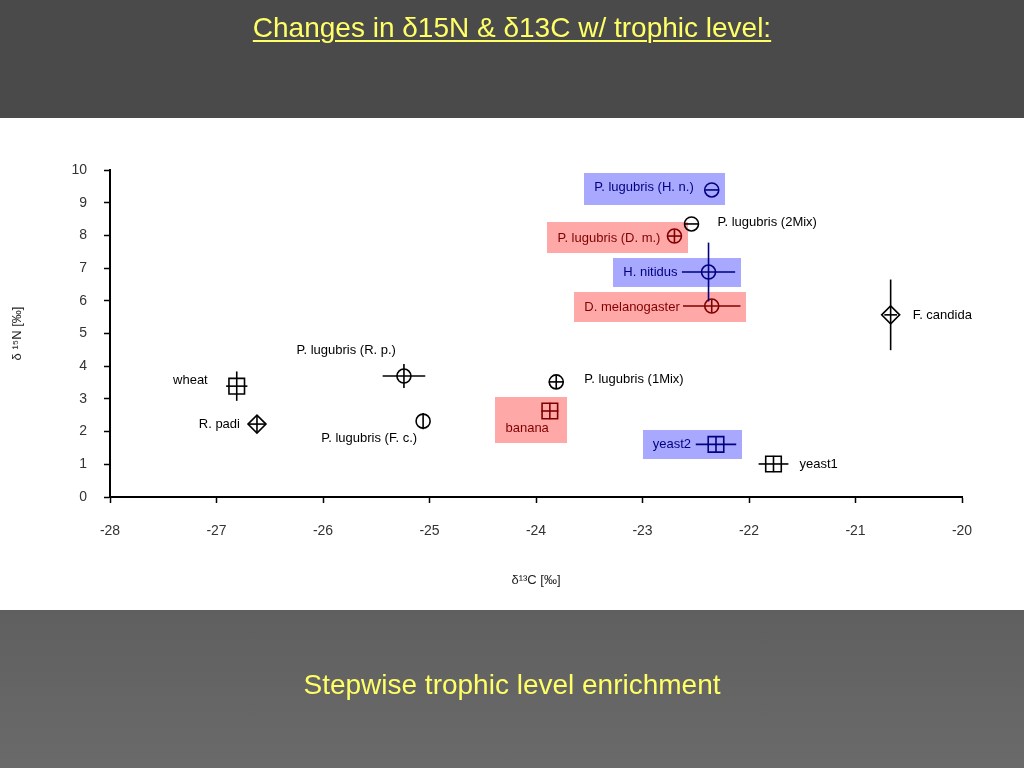 This screenshot has width=1024, height=768. I want to click on y-tick-label: 2, so click(83, 430).